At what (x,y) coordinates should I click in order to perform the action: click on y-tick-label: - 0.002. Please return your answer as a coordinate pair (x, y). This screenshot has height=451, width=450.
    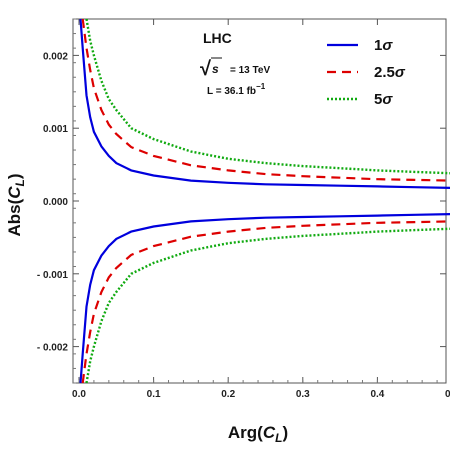
    Looking at the image, I should click on (53, 348).